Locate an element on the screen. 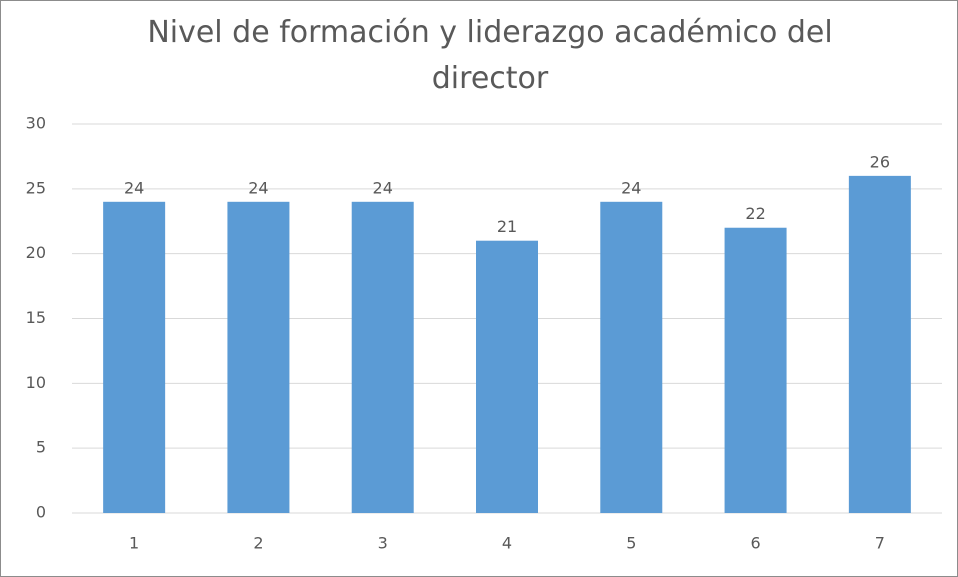 The height and width of the screenshot is (577, 958). y-tick-label: 15 is located at coordinates (36, 317).